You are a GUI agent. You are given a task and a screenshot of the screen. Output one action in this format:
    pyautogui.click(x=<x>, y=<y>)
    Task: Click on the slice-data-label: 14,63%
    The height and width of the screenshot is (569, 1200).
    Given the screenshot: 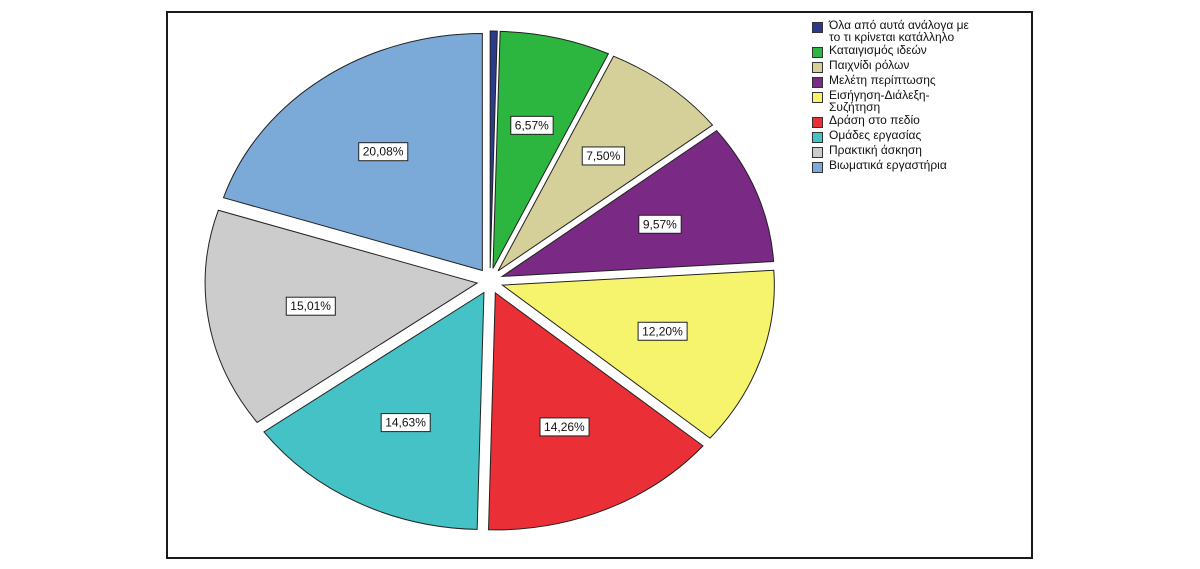 What is the action you would take?
    pyautogui.click(x=405, y=423)
    